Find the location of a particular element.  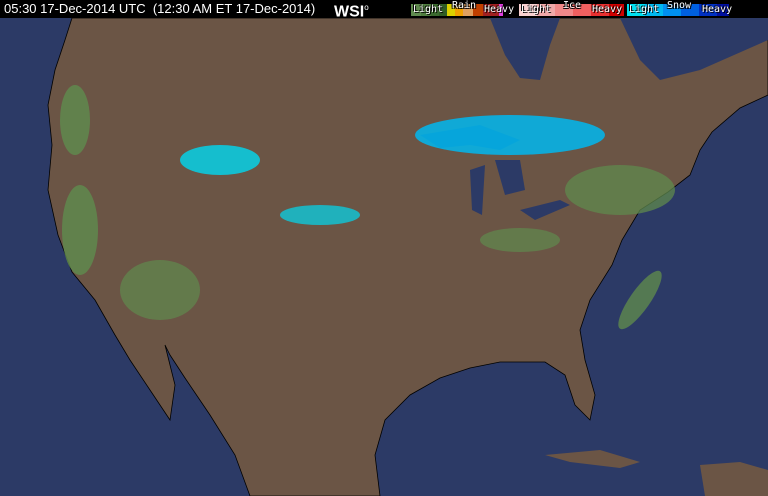

snow-title: Snow is located at coordinates (679, 5).